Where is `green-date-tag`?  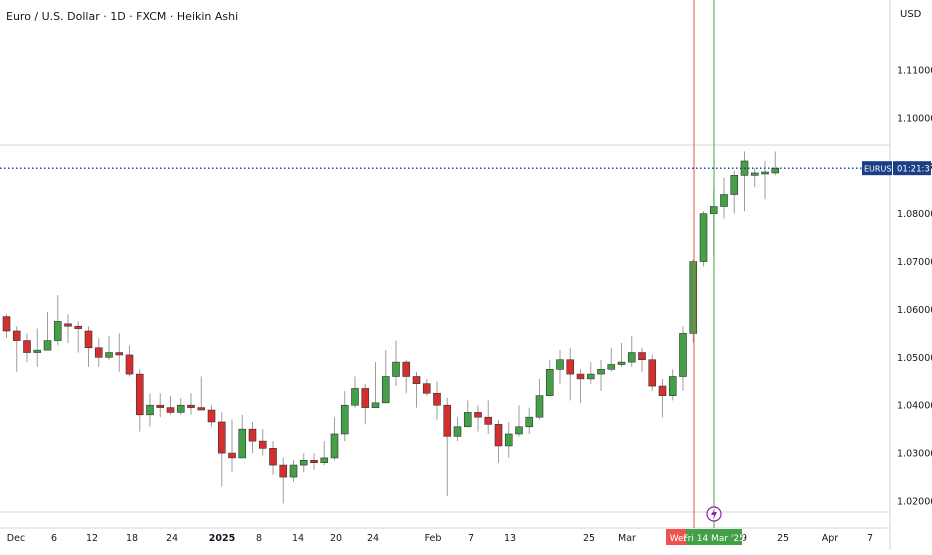 green-date-tag is located at coordinates (714, 537).